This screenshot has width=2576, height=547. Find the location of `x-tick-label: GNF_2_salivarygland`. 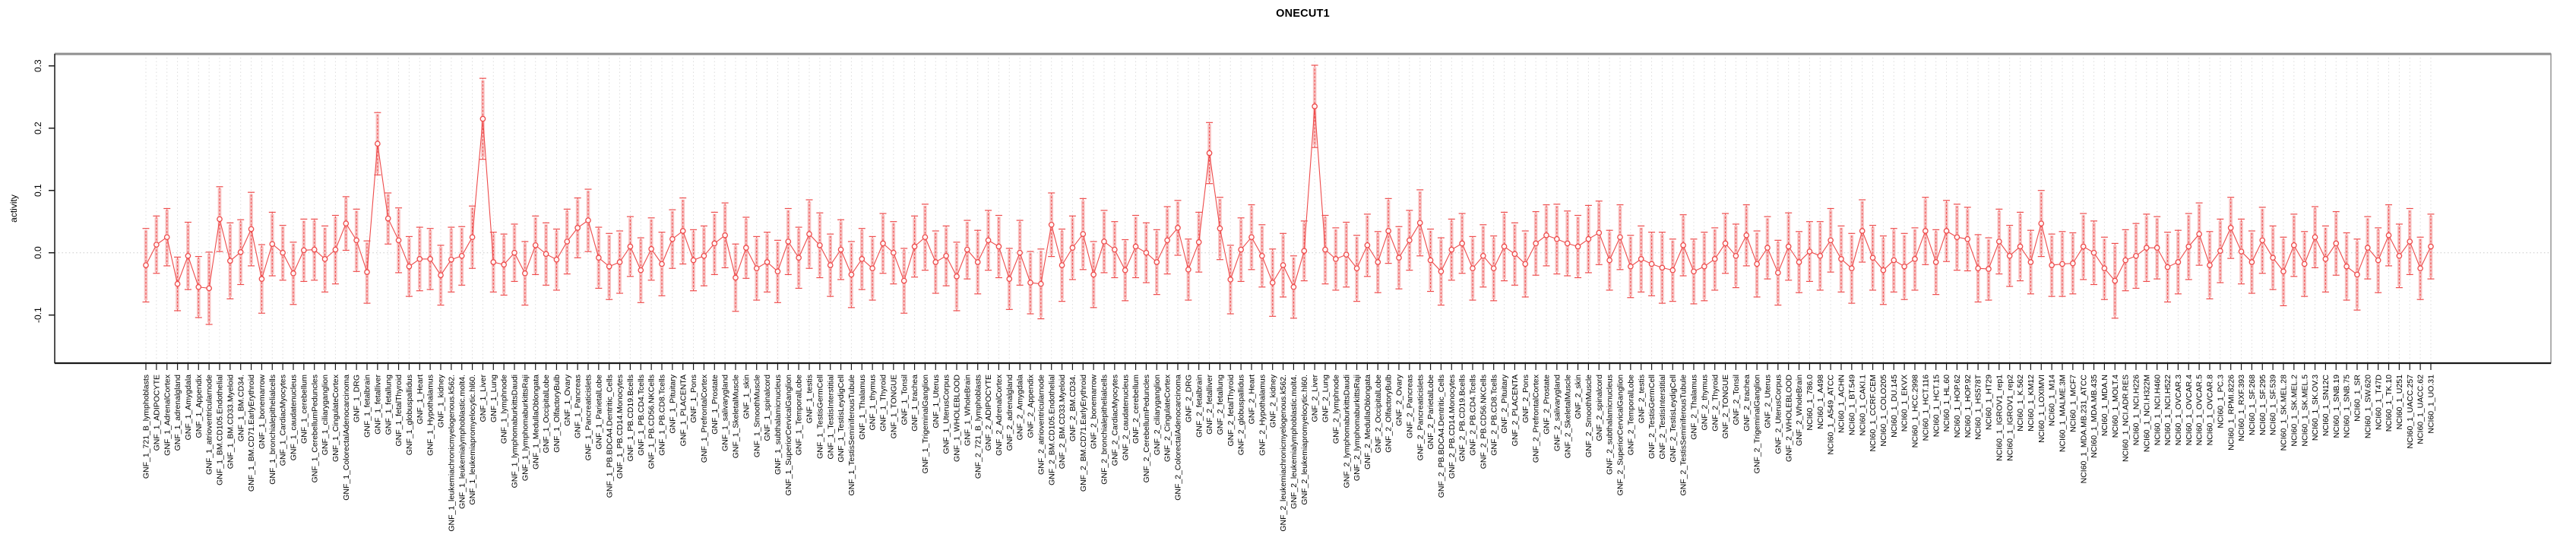

x-tick-label: GNF_2_salivarygland is located at coordinates (1557, 413).